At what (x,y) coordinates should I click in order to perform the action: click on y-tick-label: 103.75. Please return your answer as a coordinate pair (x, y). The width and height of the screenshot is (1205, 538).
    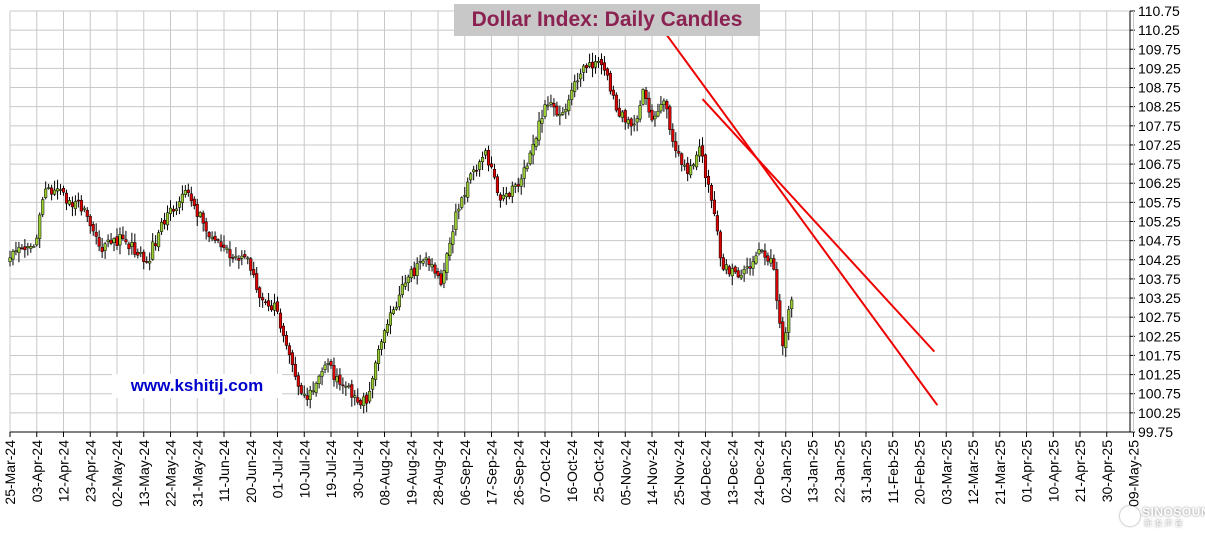
    Looking at the image, I should click on (1159, 279).